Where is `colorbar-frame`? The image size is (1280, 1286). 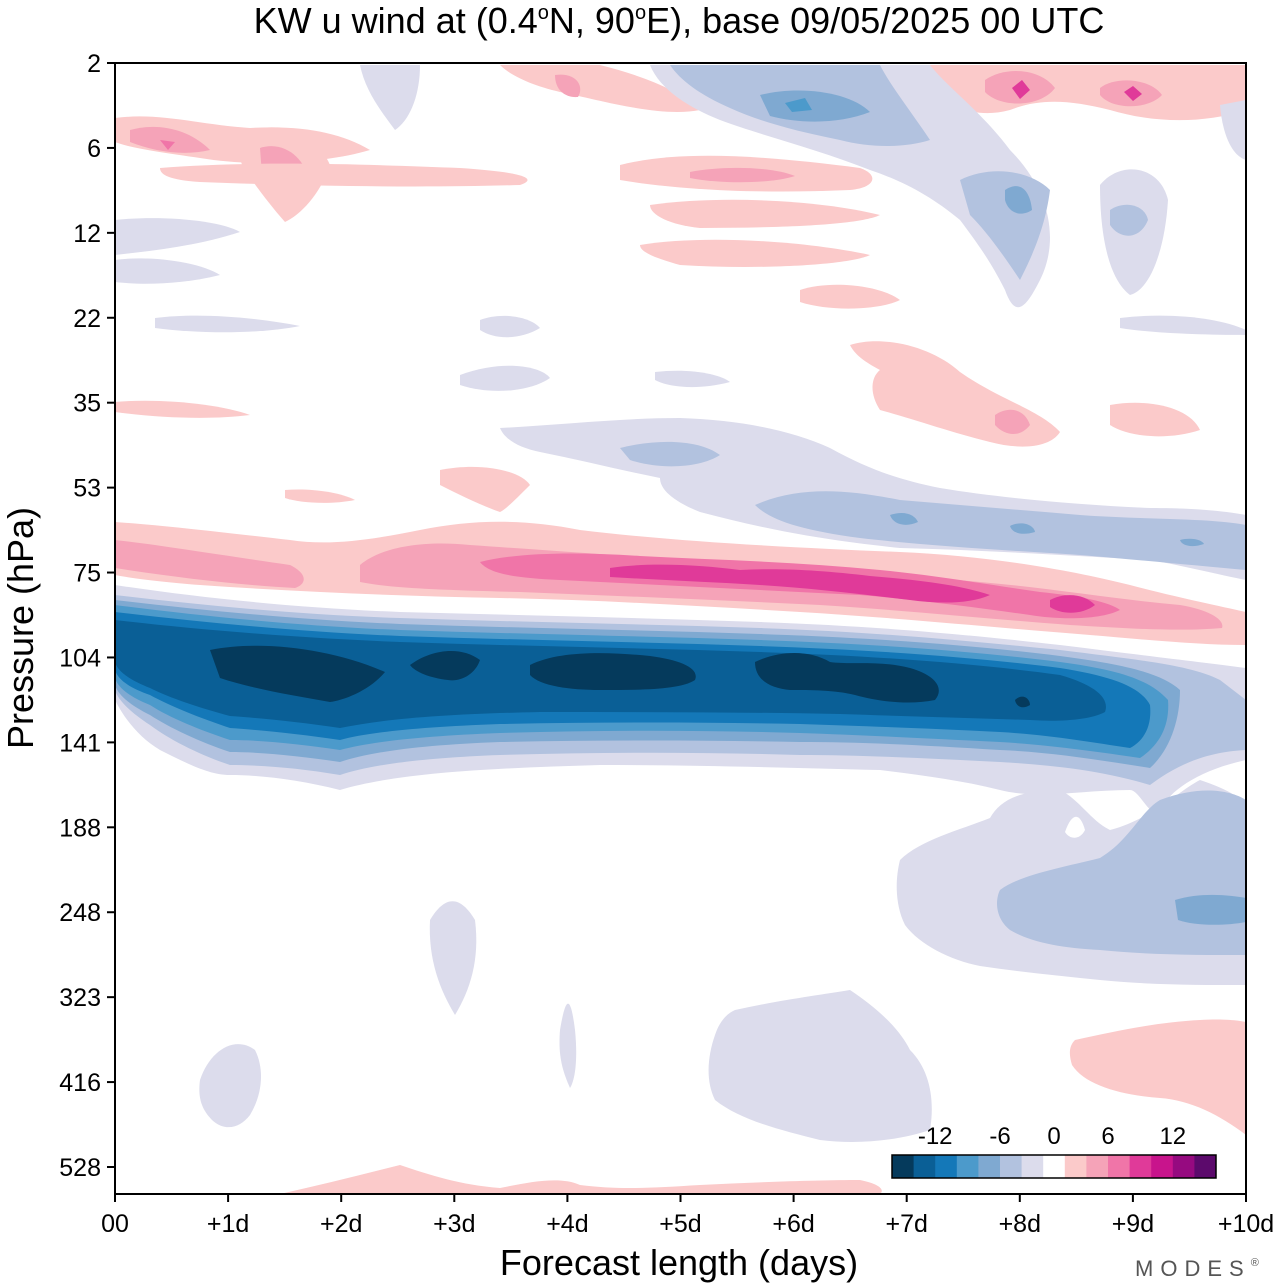
colorbar-frame is located at coordinates (1054, 1166).